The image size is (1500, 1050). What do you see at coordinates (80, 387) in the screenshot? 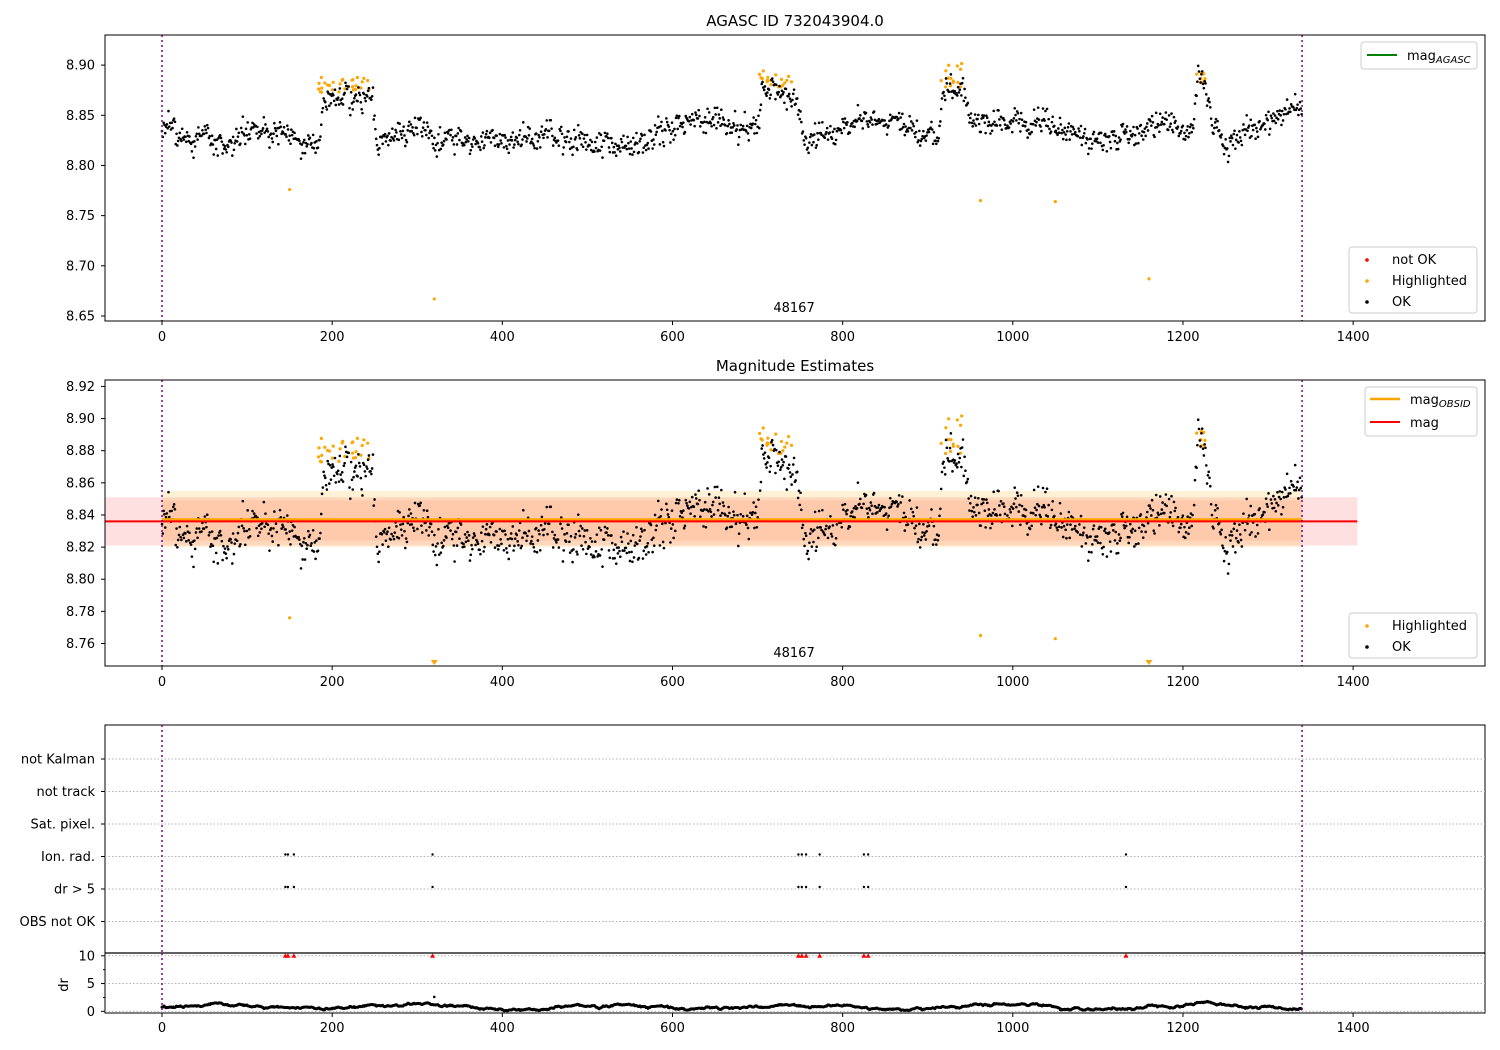
I see `magnitude-y-tick-label: 8.92` at bounding box center [80, 387].